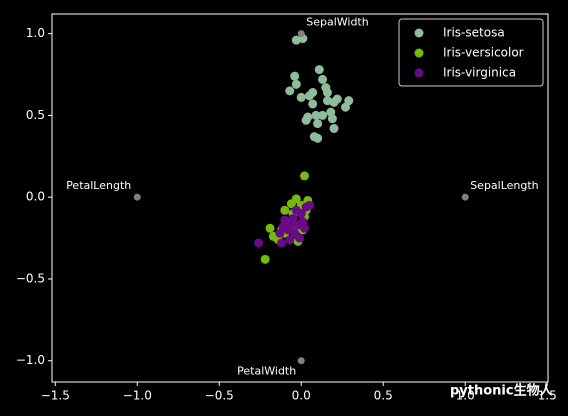  I want to click on x-tick-label: 1.5, so click(547, 396).